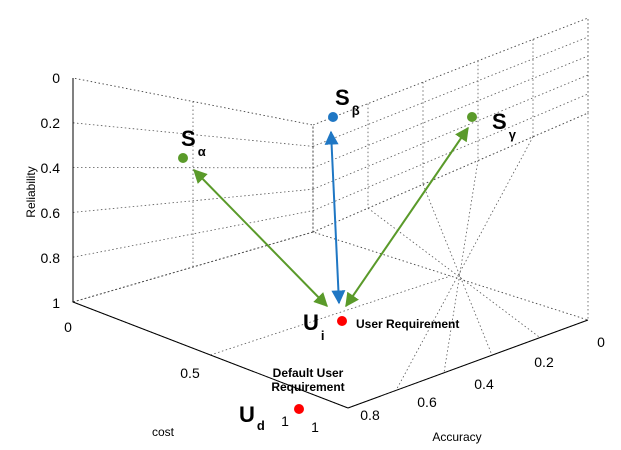  I want to click on accuracy-tick: 0.8, so click(370, 415).